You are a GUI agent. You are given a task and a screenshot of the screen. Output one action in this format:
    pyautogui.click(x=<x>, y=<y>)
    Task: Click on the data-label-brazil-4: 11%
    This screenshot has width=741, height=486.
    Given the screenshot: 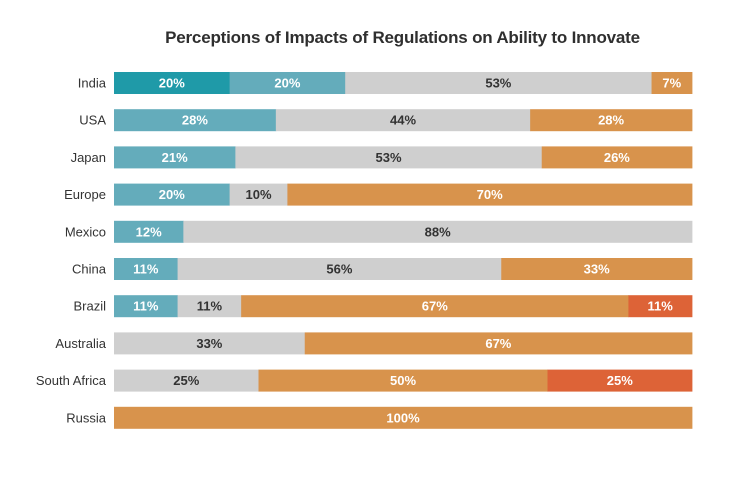 What is the action you would take?
    pyautogui.click(x=661, y=306)
    